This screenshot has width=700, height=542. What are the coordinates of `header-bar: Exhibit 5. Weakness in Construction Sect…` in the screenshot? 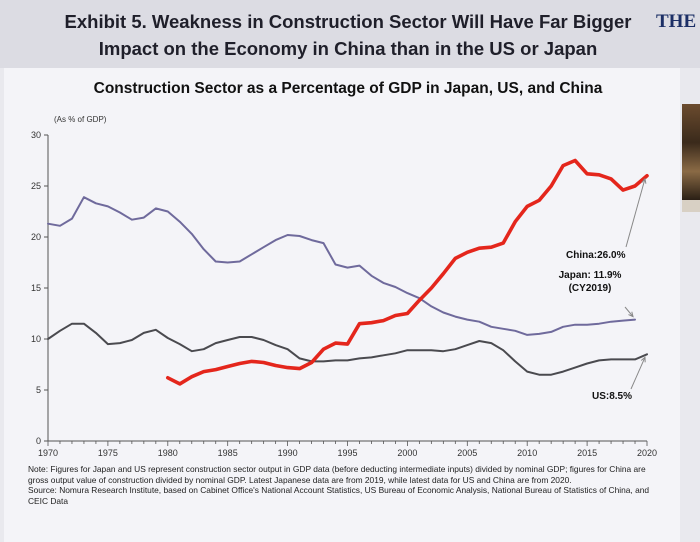 It's located at (350, 34).